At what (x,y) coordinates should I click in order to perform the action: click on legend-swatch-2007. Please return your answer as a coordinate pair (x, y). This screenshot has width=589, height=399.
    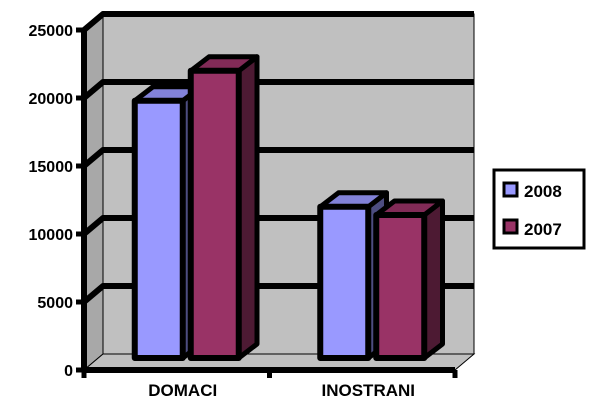
    Looking at the image, I should click on (510, 226).